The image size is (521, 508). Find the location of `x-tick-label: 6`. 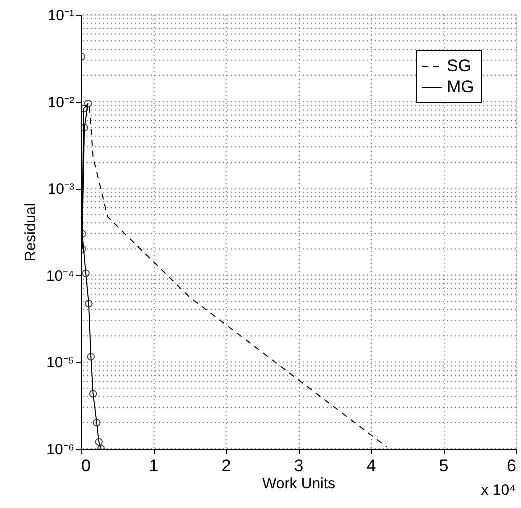

x-tick-label: 6 is located at coordinates (511, 466).